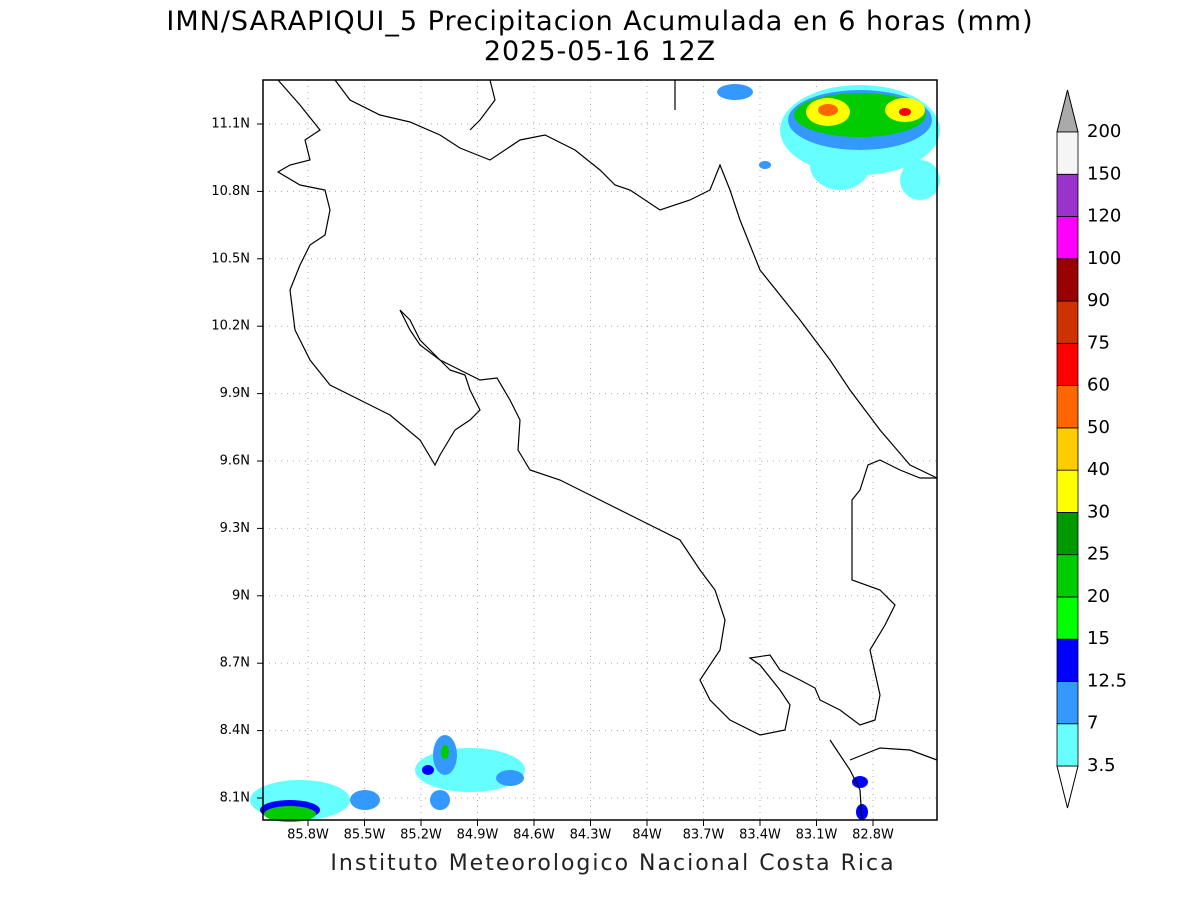 The height and width of the screenshot is (900, 1200). Describe the element at coordinates (1107, 680) in the screenshot. I see `colorbar-label: 12.5` at that location.